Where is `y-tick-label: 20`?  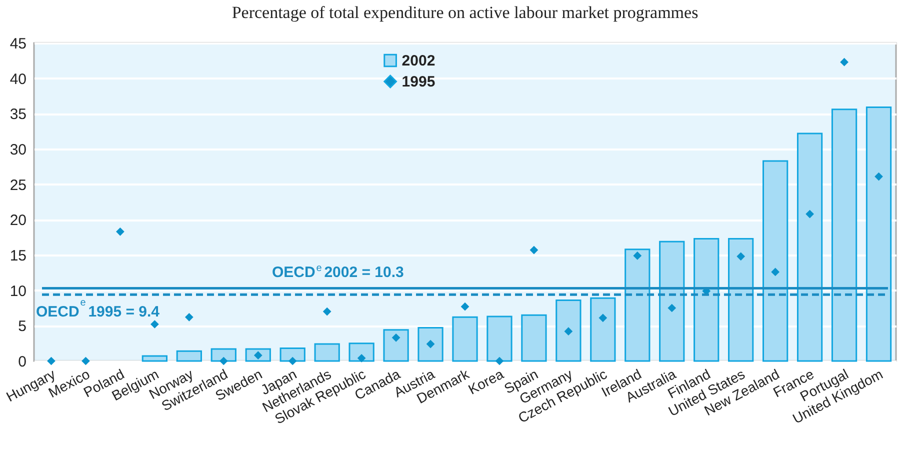 y-tick-label: 20 is located at coordinates (18, 221).